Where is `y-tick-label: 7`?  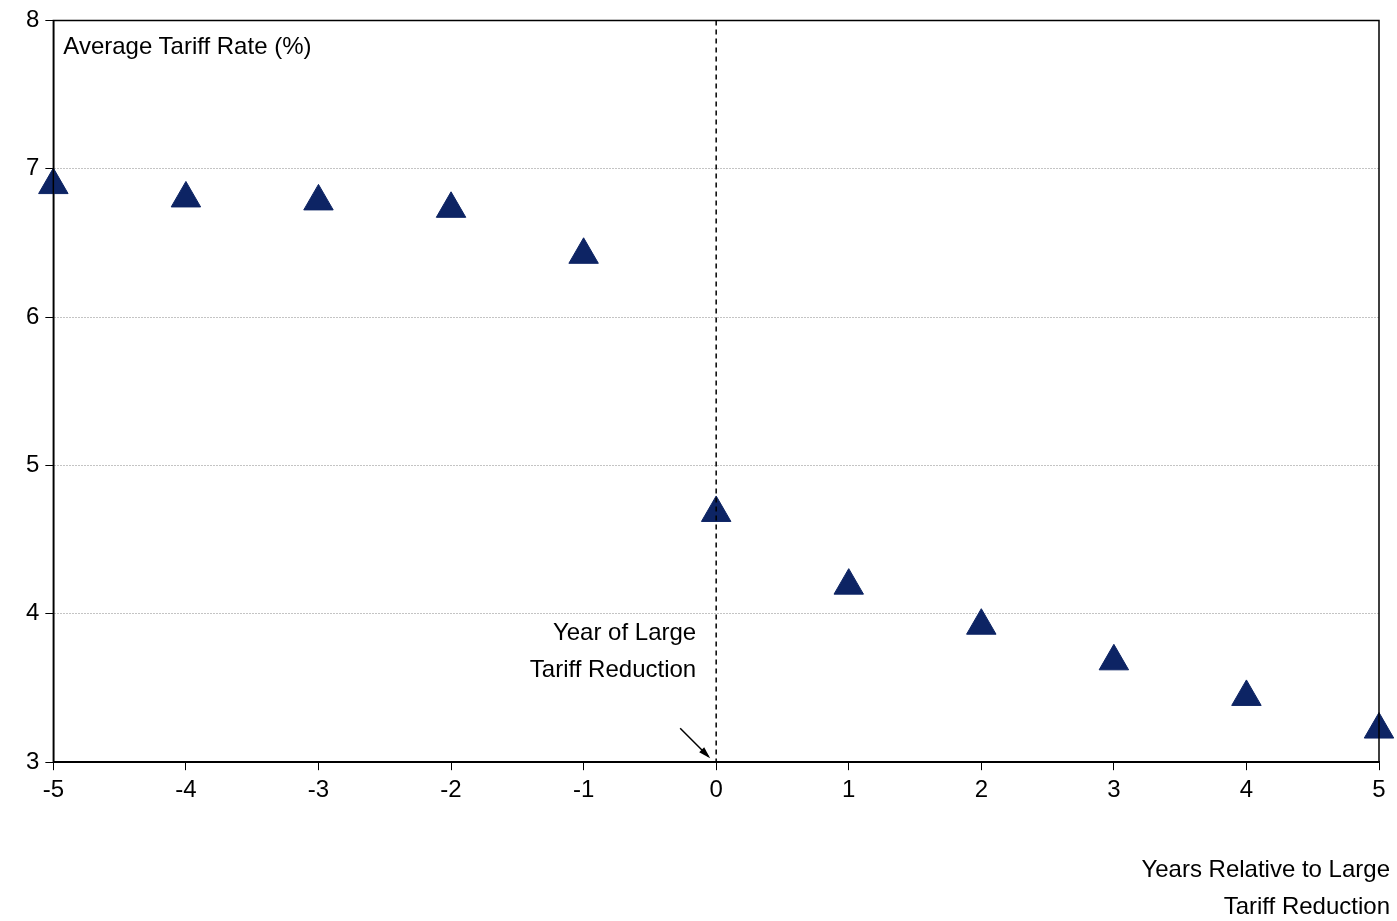
y-tick-label: 7 is located at coordinates (32, 167).